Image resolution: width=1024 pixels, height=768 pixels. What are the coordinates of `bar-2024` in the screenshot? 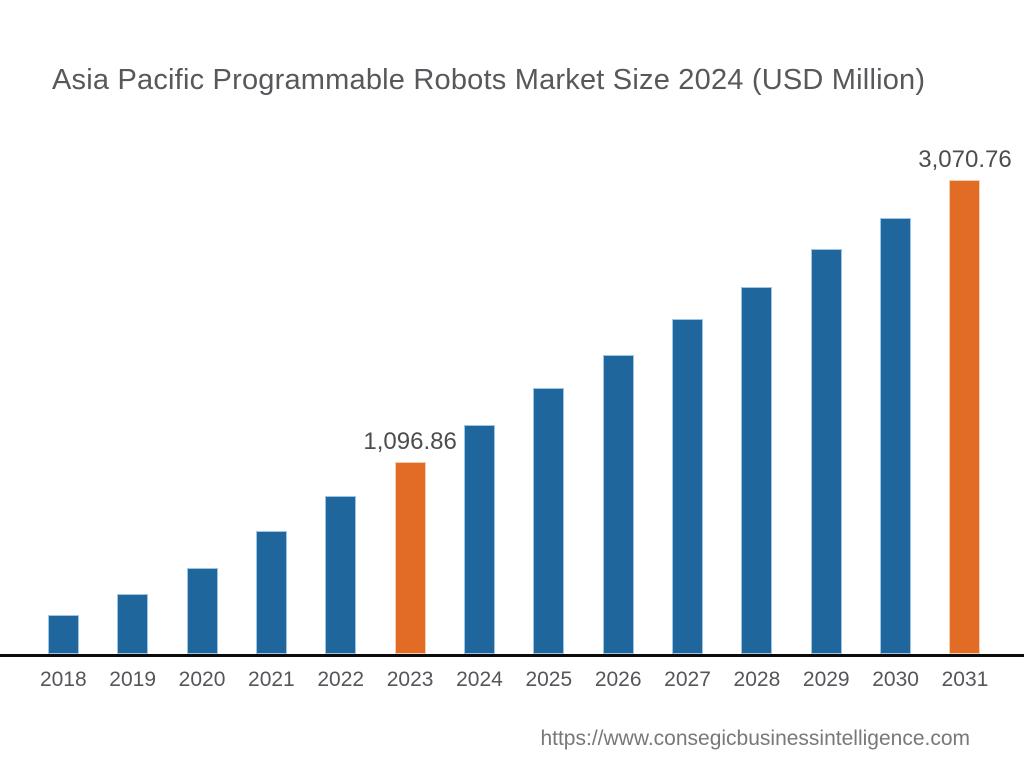 It's located at (479, 539).